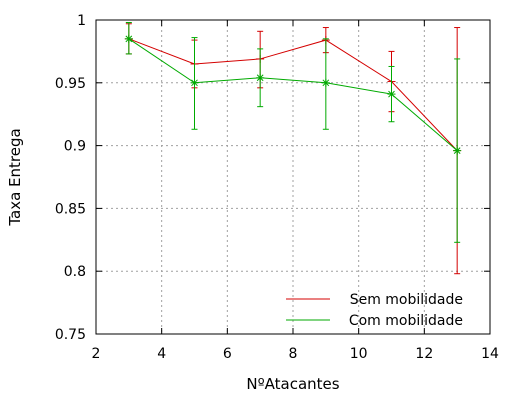 This screenshot has height=400, width=520. I want to click on legend: Sem mobilidade Com mobilidade, so click(374, 310).